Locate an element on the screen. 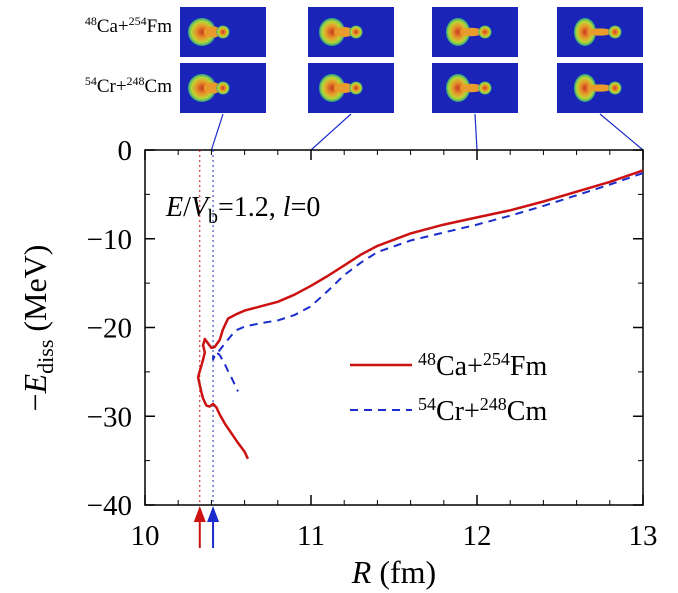 The image size is (678, 593). y-axis-title: −Ediss (MeV) is located at coordinates (37, 328).